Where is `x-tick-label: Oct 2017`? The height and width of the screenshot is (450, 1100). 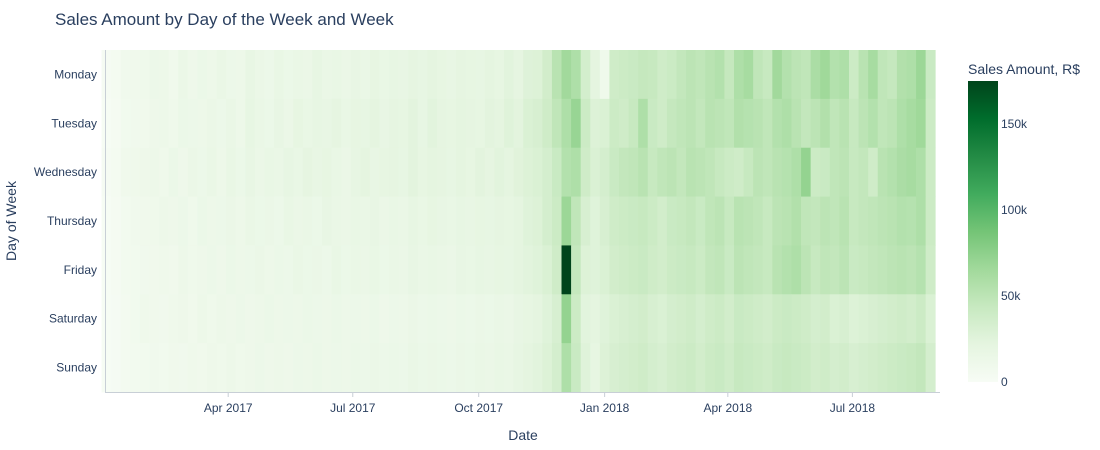
x-tick-label: Oct 2017 is located at coordinates (478, 408).